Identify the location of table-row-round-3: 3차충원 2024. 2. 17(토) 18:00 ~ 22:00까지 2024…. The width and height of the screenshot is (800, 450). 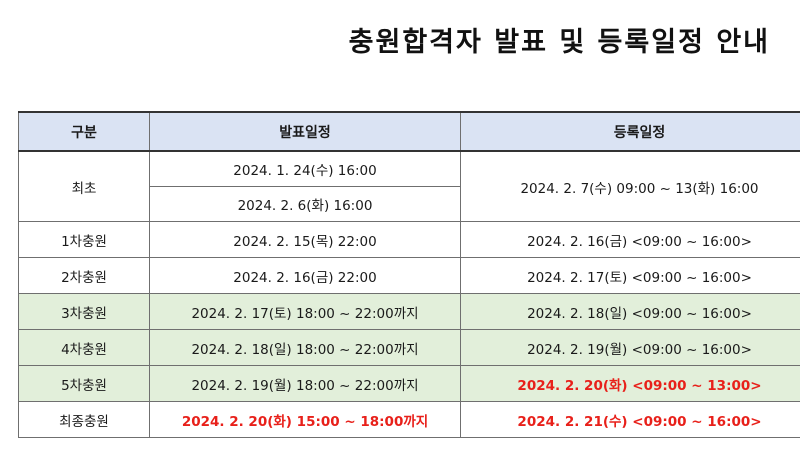
(409, 311).